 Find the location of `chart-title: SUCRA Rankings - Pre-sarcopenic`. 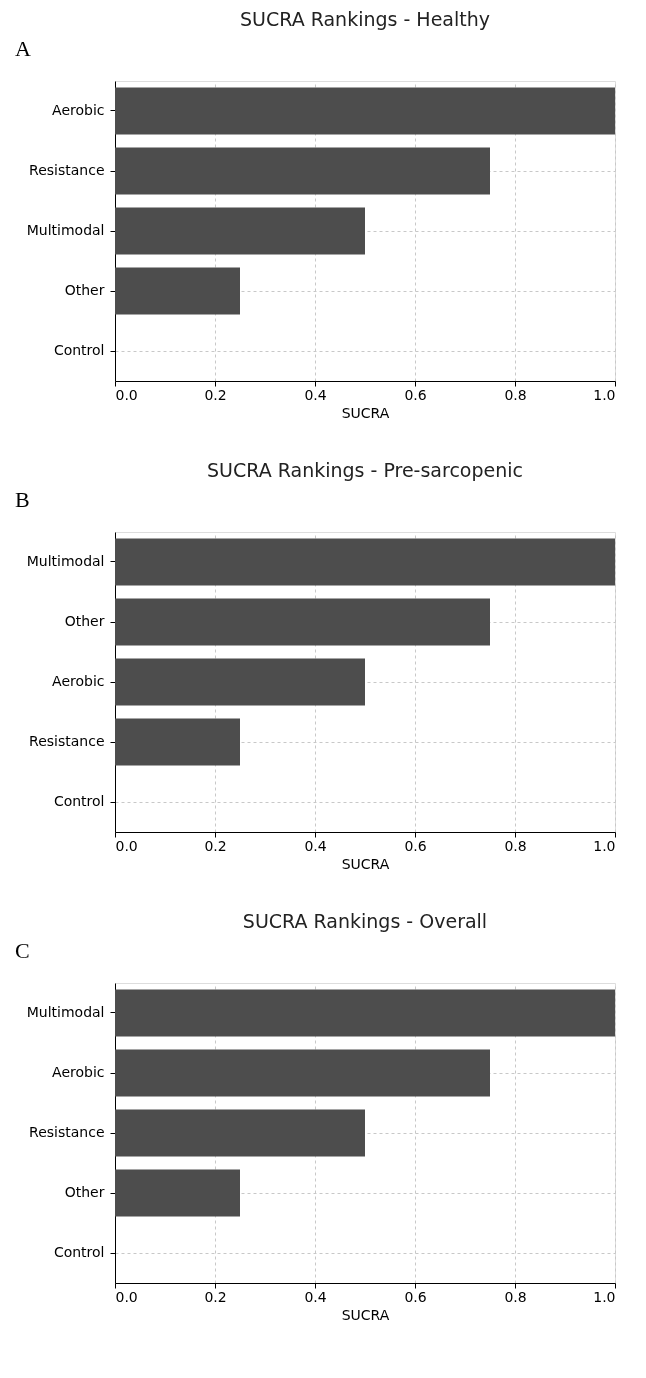

chart-title: SUCRA Rankings - Pre-sarcopenic is located at coordinates (365, 470).